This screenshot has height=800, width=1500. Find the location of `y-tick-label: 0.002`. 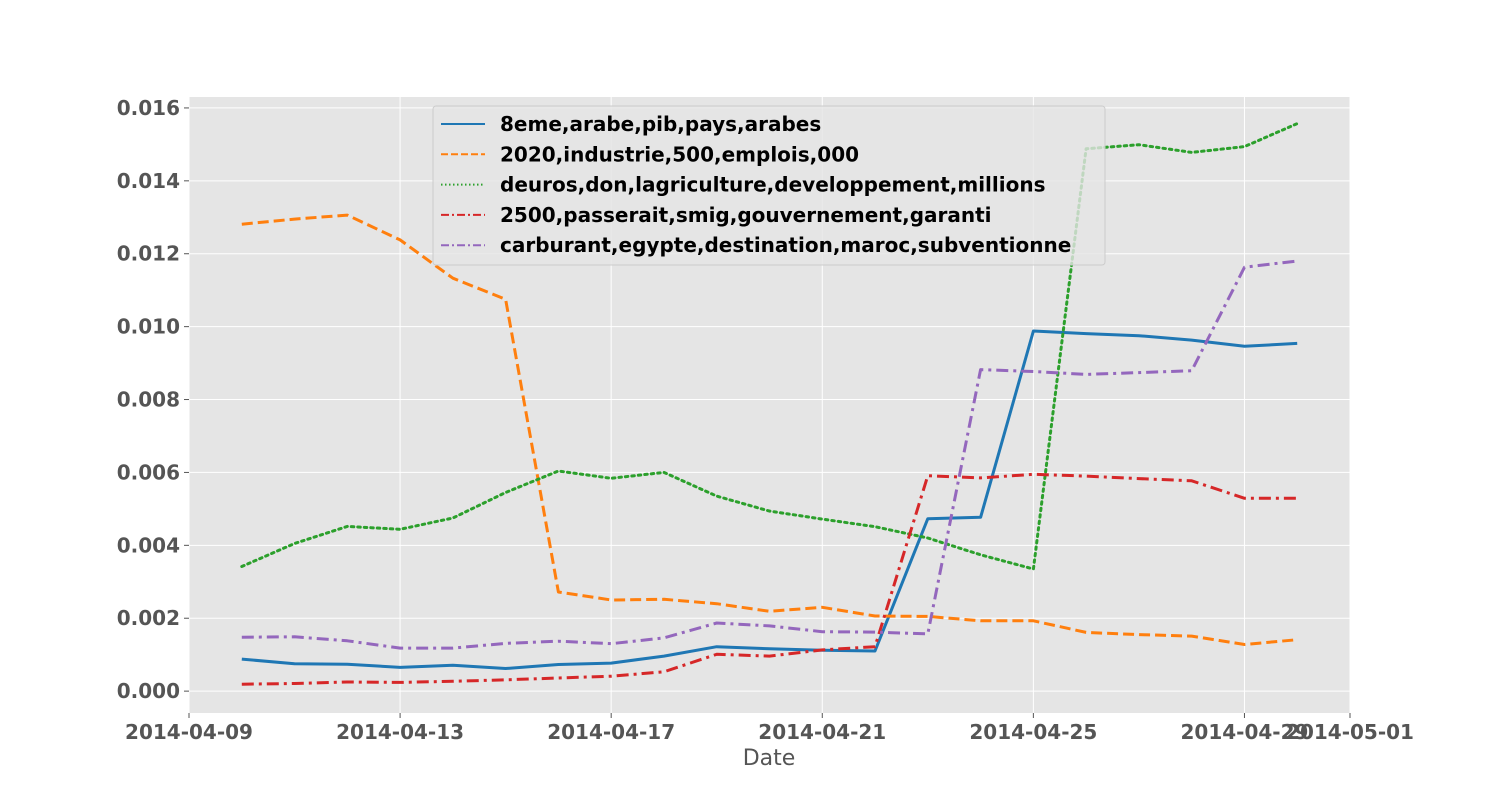

y-tick-label: 0.002 is located at coordinates (148, 618).